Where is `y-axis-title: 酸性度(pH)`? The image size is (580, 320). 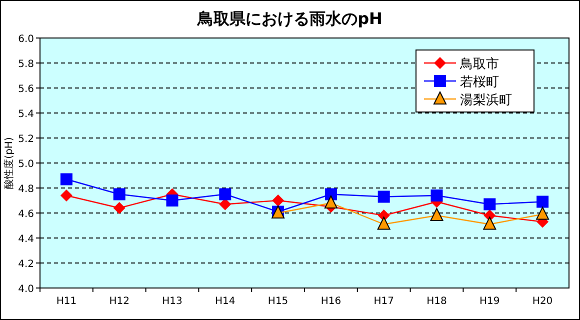 y-axis-title: 酸性度(pH) is located at coordinates (9, 163).